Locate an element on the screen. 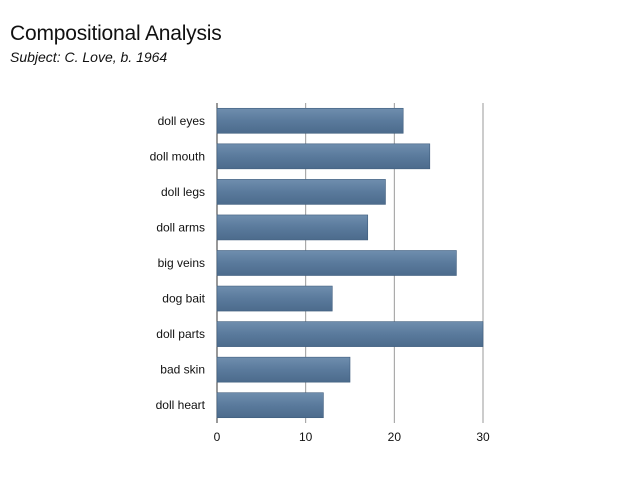 Image resolution: width=640 pixels, height=480 pixels. bar-dog-bait is located at coordinates (274, 298).